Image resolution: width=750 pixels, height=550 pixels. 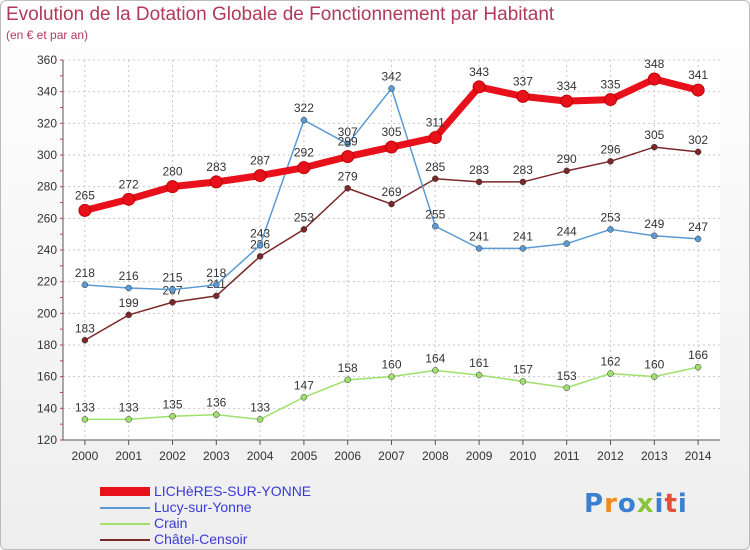 What do you see at coordinates (129, 184) in the screenshot?
I see `data-label: 272` at bounding box center [129, 184].